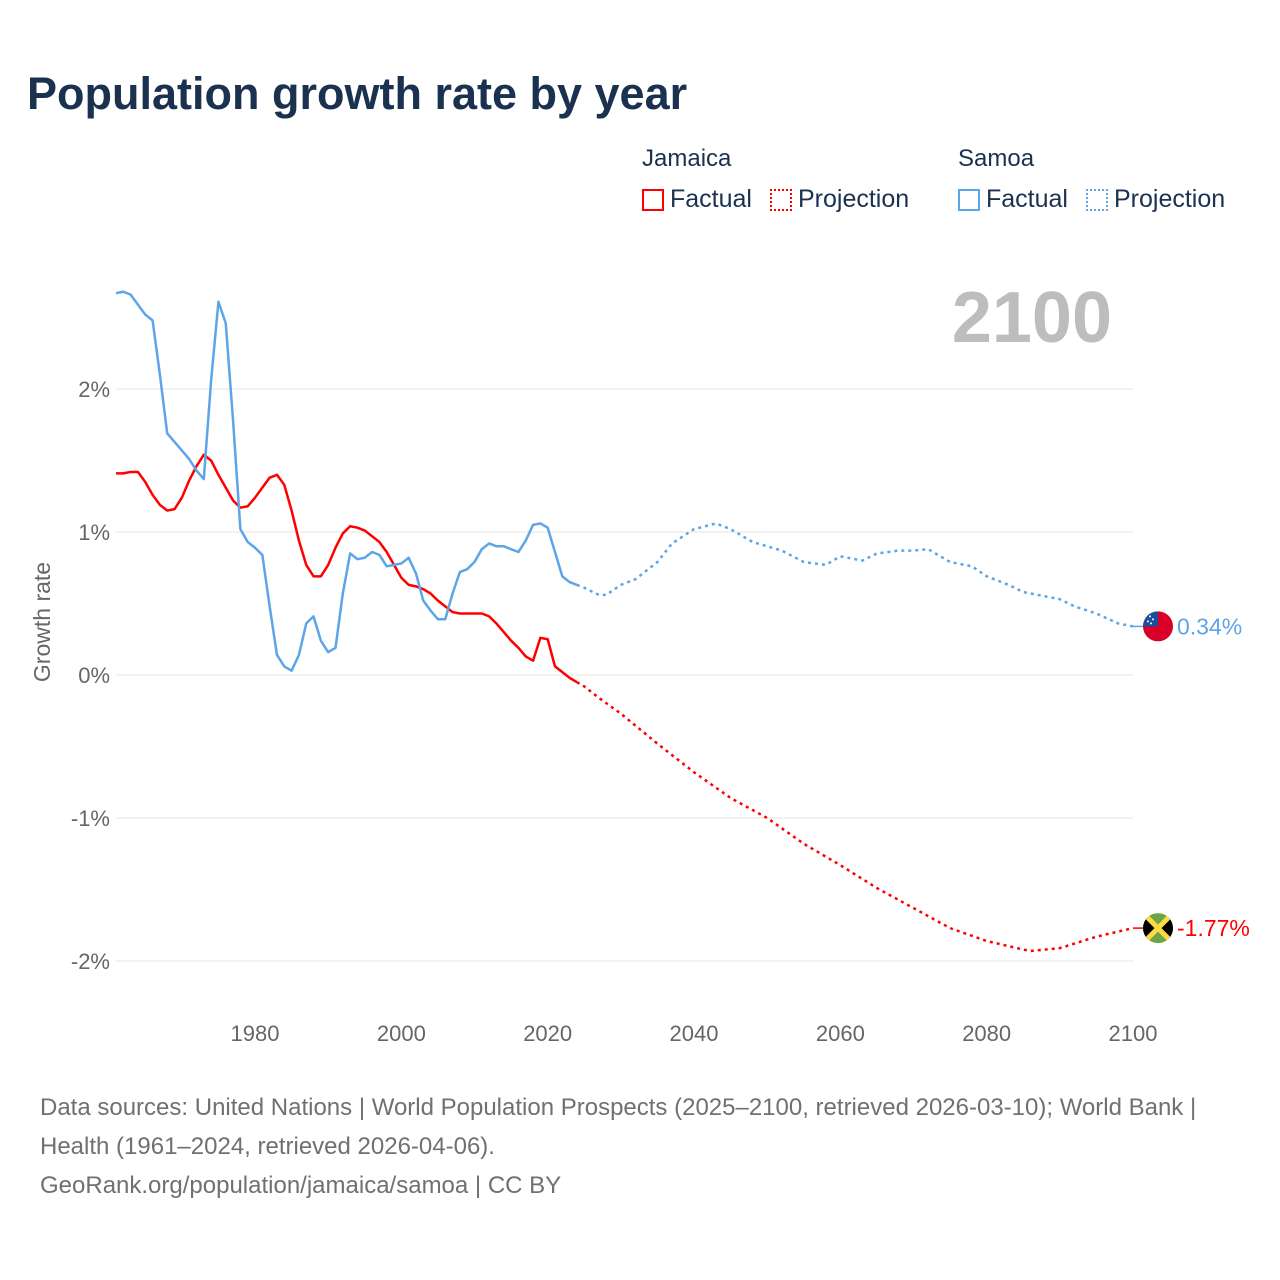  Describe the element at coordinates (255, 1033) in the screenshot. I see `x-tick-label: 1980` at that location.